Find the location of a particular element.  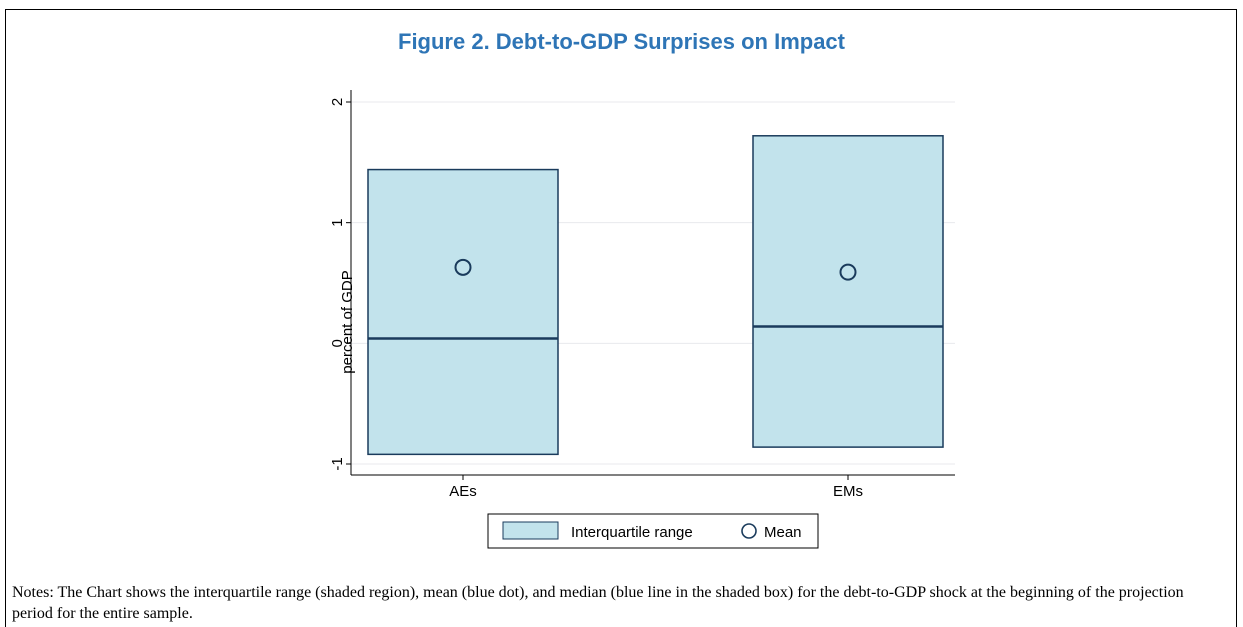

y-axis-label: percent of GDP is located at coordinates (347, 321).